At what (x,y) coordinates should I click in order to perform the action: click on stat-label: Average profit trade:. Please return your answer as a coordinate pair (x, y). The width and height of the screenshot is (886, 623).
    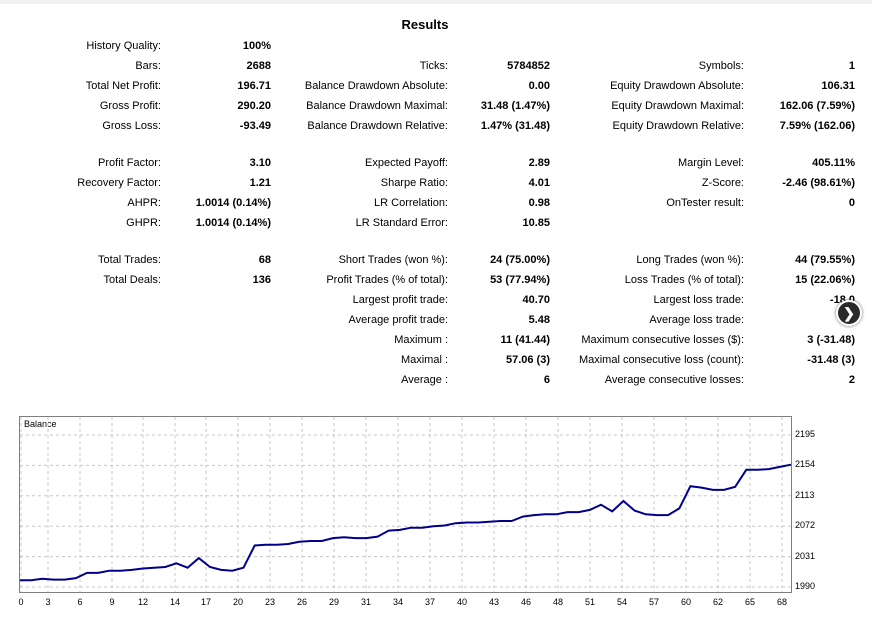
    Looking at the image, I should click on (398, 320).